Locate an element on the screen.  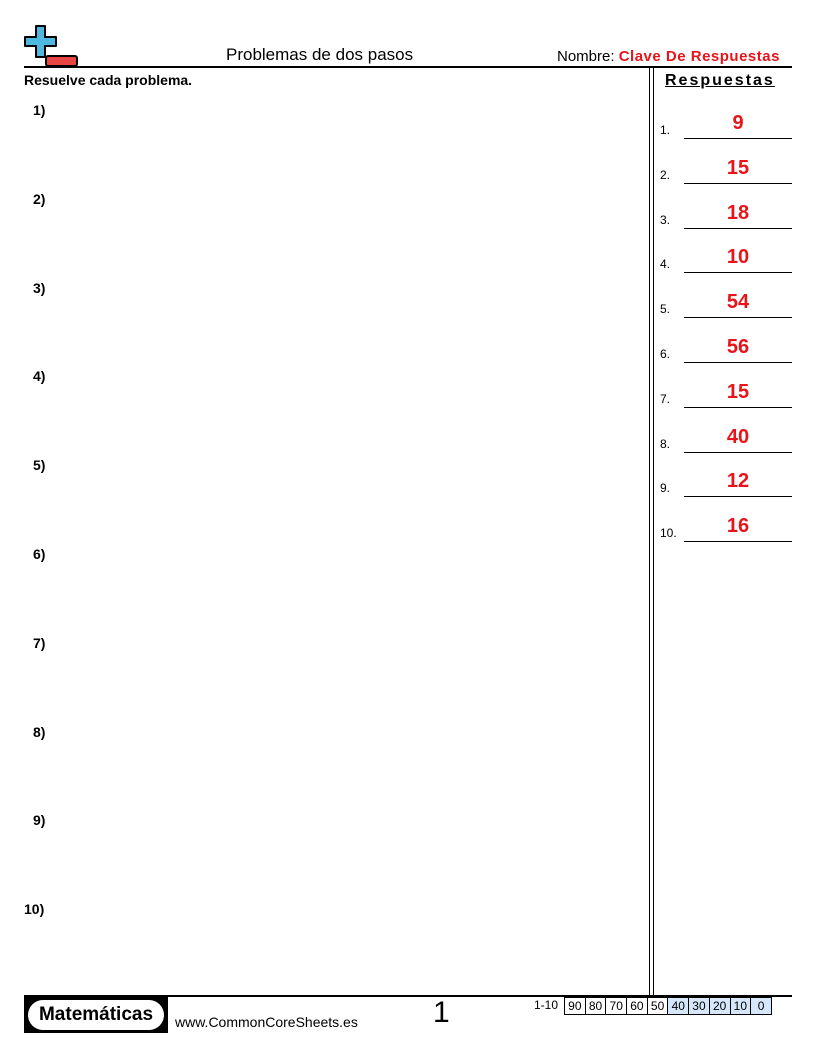
score-cell: 80 is located at coordinates (595, 1006).